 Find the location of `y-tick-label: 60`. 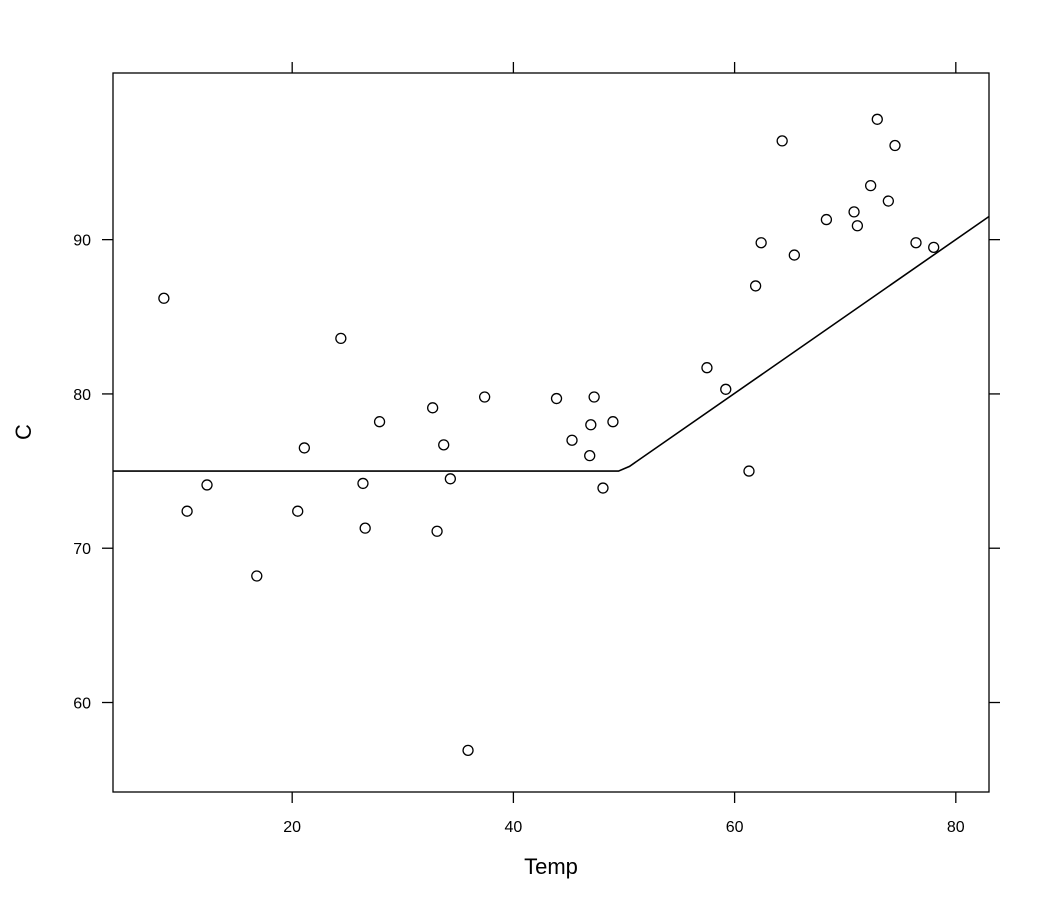

y-tick-label: 60 is located at coordinates (82, 704).